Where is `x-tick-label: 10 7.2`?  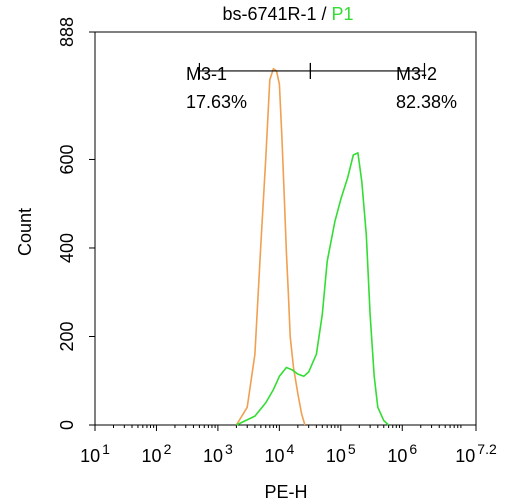 x-tick-label: 10 7.2 is located at coordinates (476, 453).